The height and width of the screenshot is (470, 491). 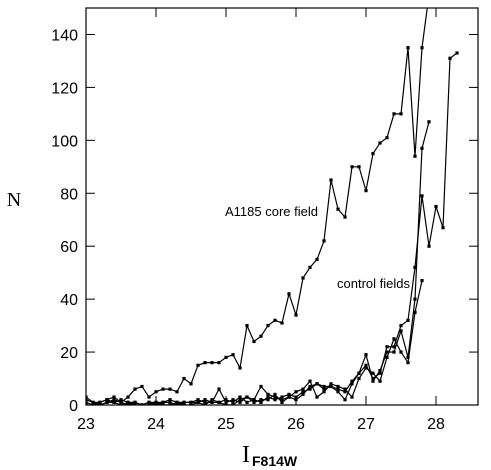 I want to click on y-tick-label: 0, so click(x=73, y=406).